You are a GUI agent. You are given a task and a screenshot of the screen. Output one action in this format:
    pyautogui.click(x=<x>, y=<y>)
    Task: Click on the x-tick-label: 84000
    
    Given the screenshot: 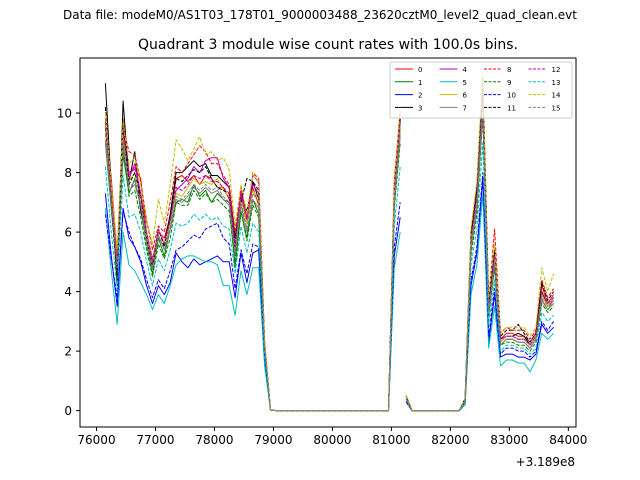 What is the action you would take?
    pyautogui.click(x=568, y=440)
    